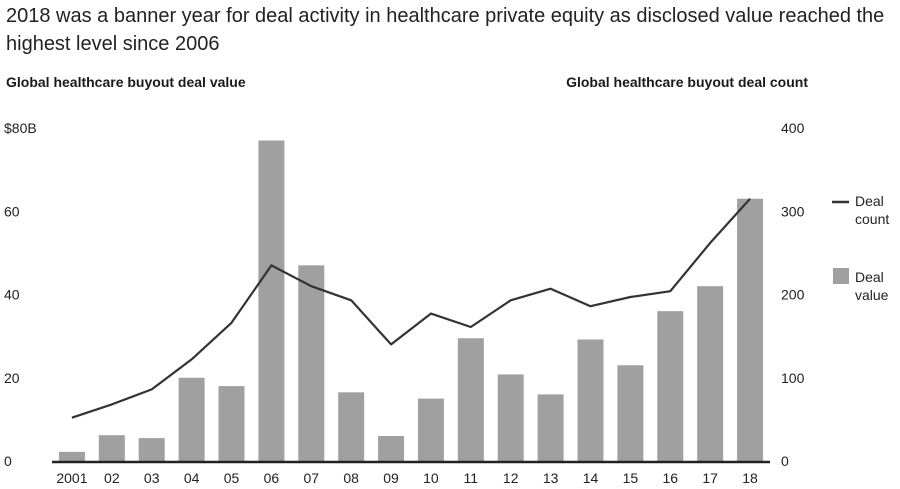  I want to click on right-tick-label: 400, so click(793, 128).